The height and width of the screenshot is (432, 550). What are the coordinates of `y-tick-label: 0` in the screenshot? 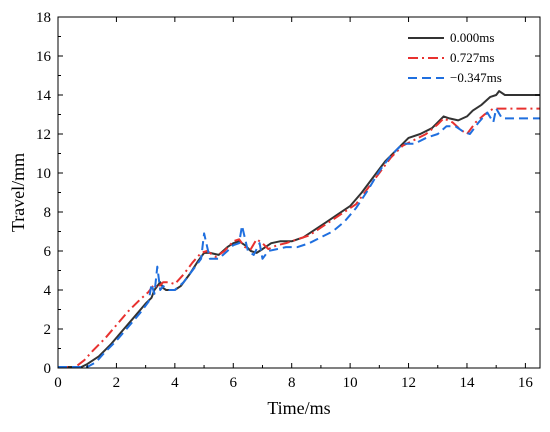 It's located at (48, 369).